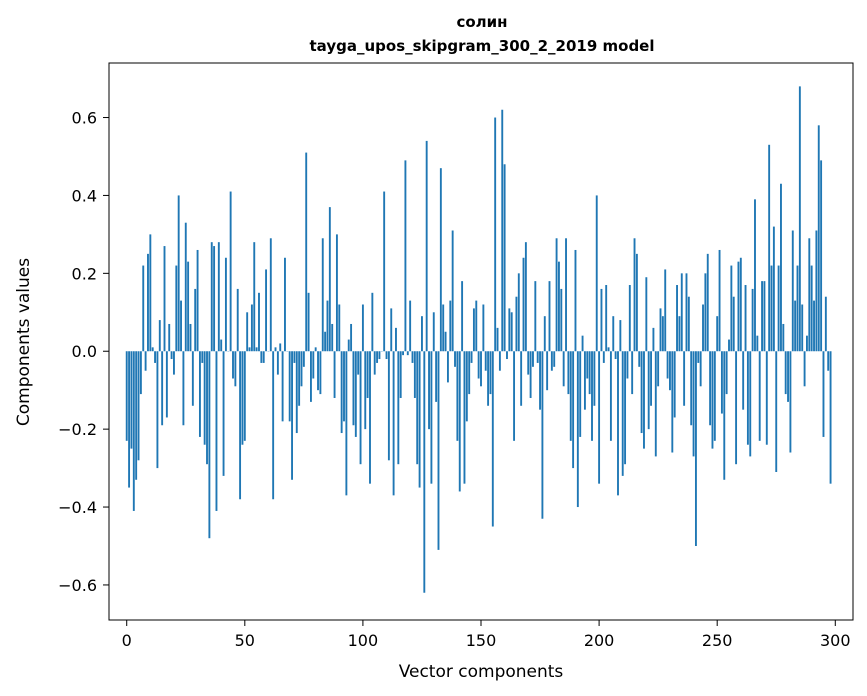 The height and width of the screenshot is (696, 867). Describe the element at coordinates (84, 195) in the screenshot. I see `y-tick-label: 0.4` at that location.